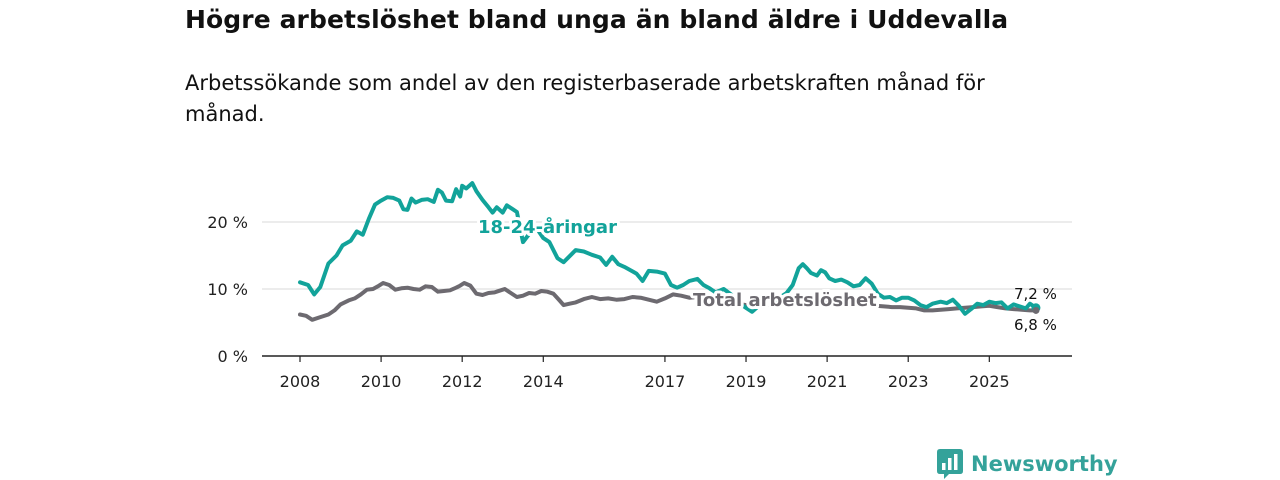  I want to click on series-label-total: Total arbetslöshet, so click(785, 300).